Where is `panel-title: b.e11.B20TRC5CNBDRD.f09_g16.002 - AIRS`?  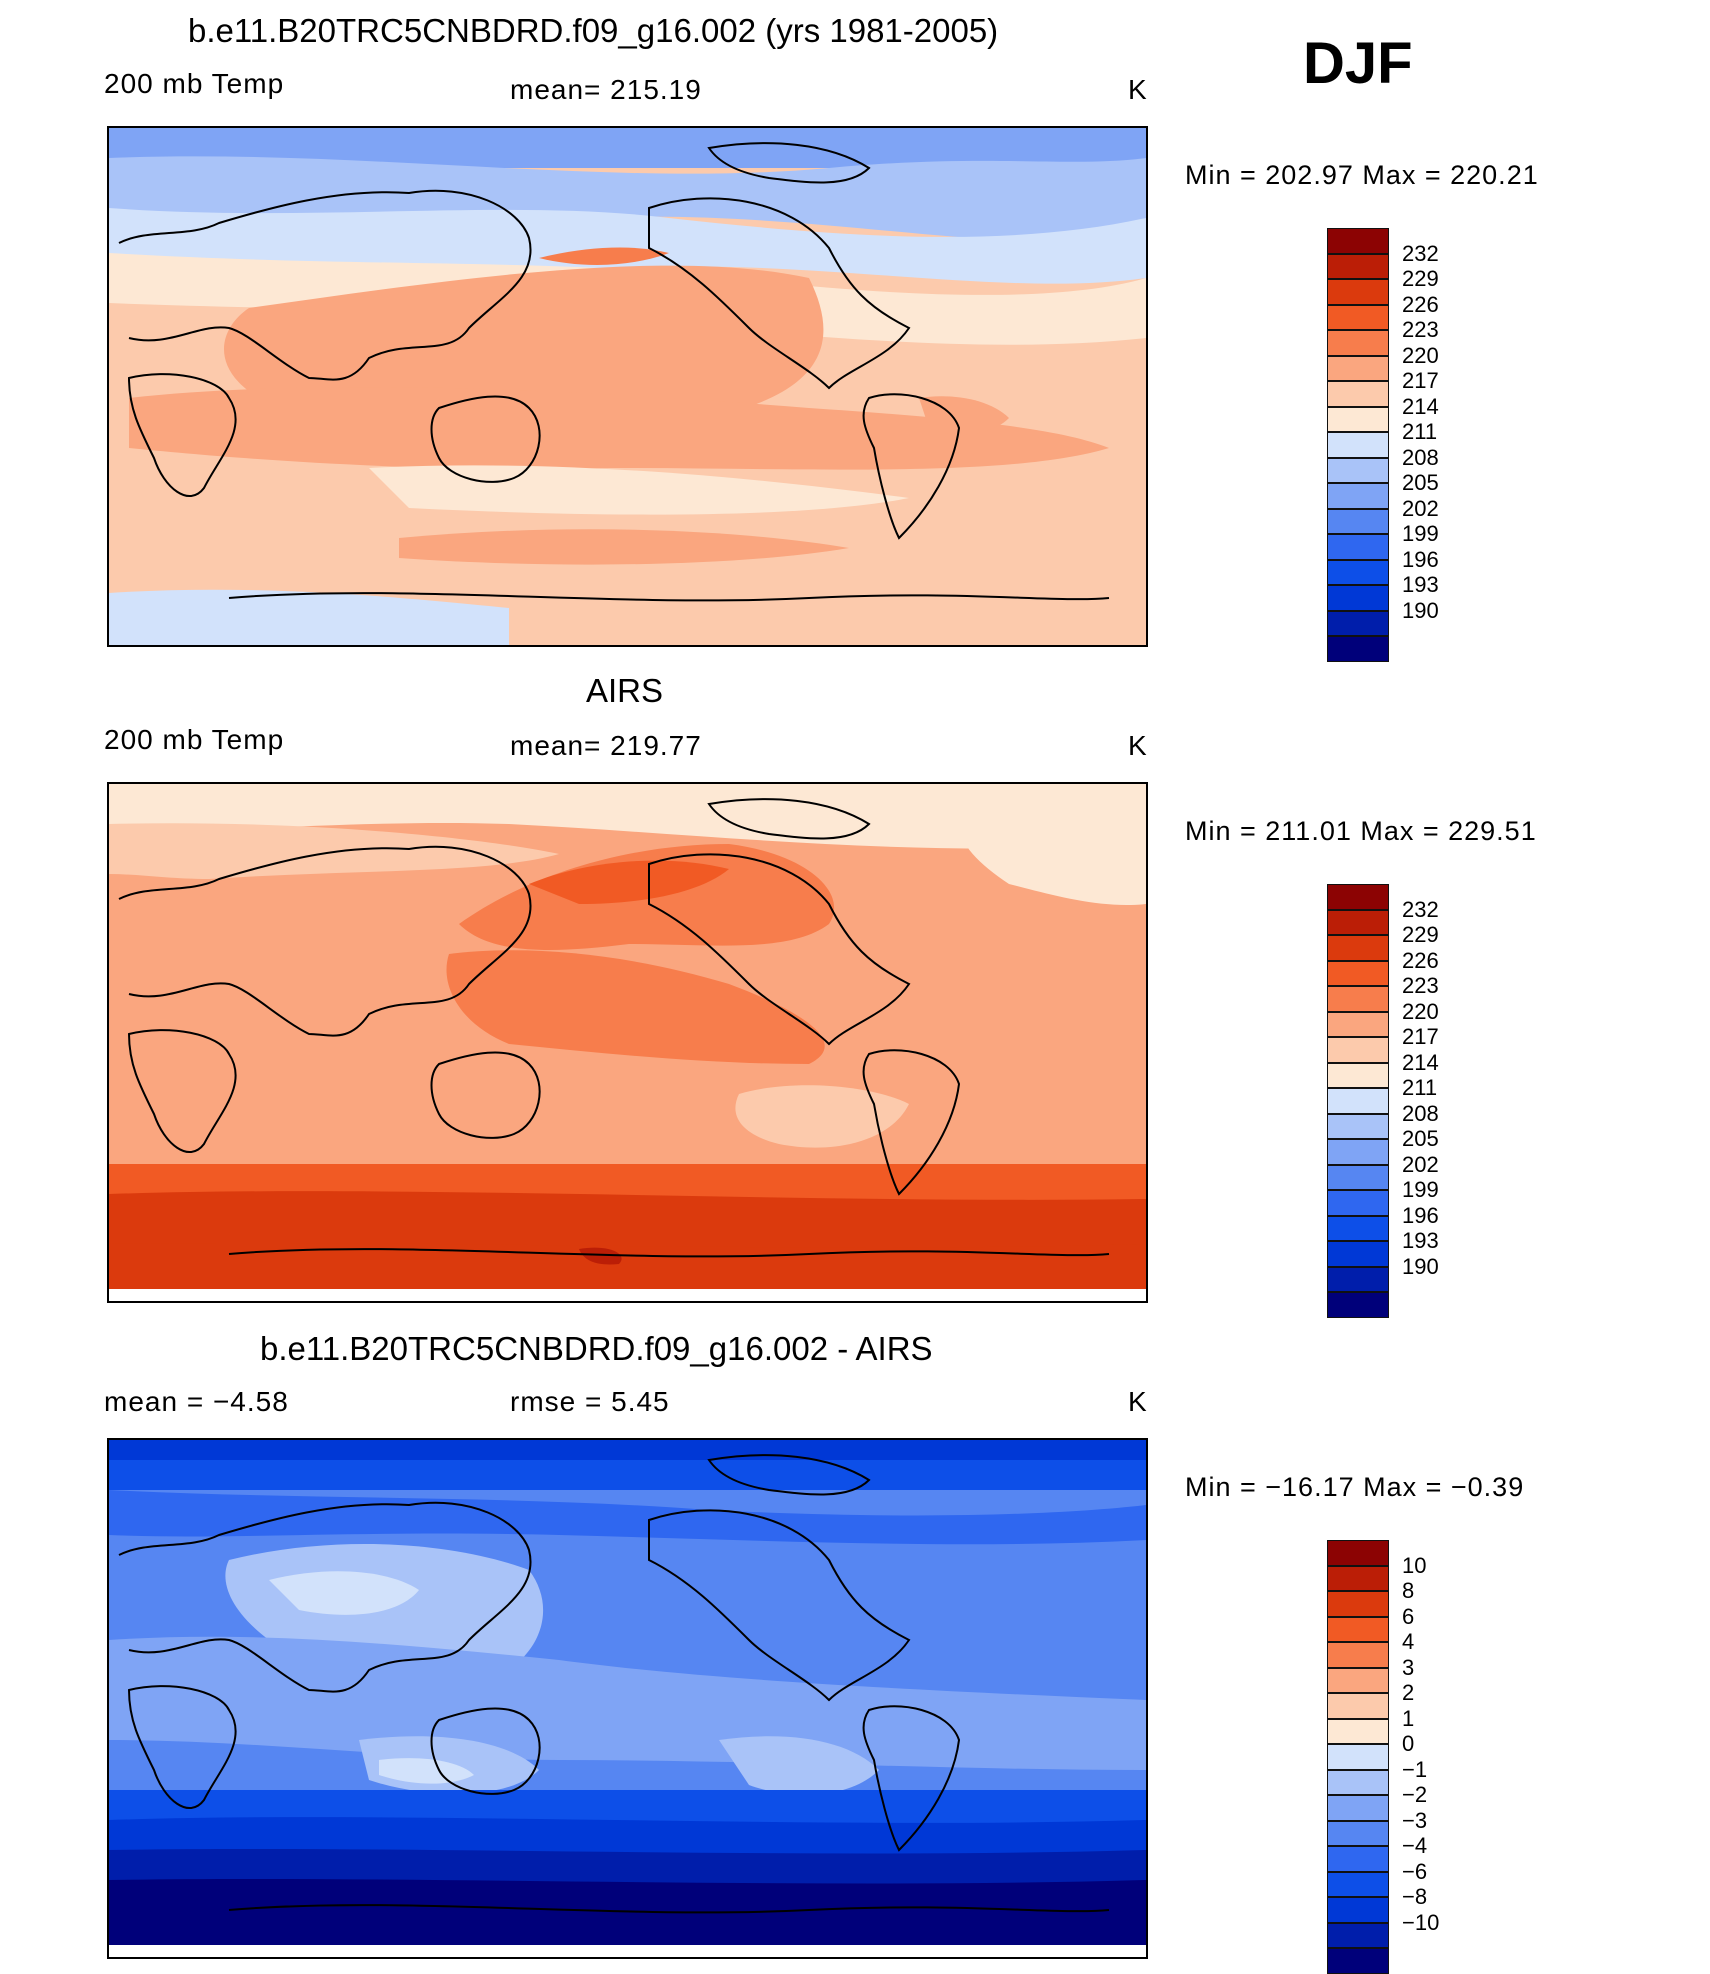 panel-title: b.e11.B20TRC5CNBDRD.f09_g16.002 - AIRS is located at coordinates (596, 1348).